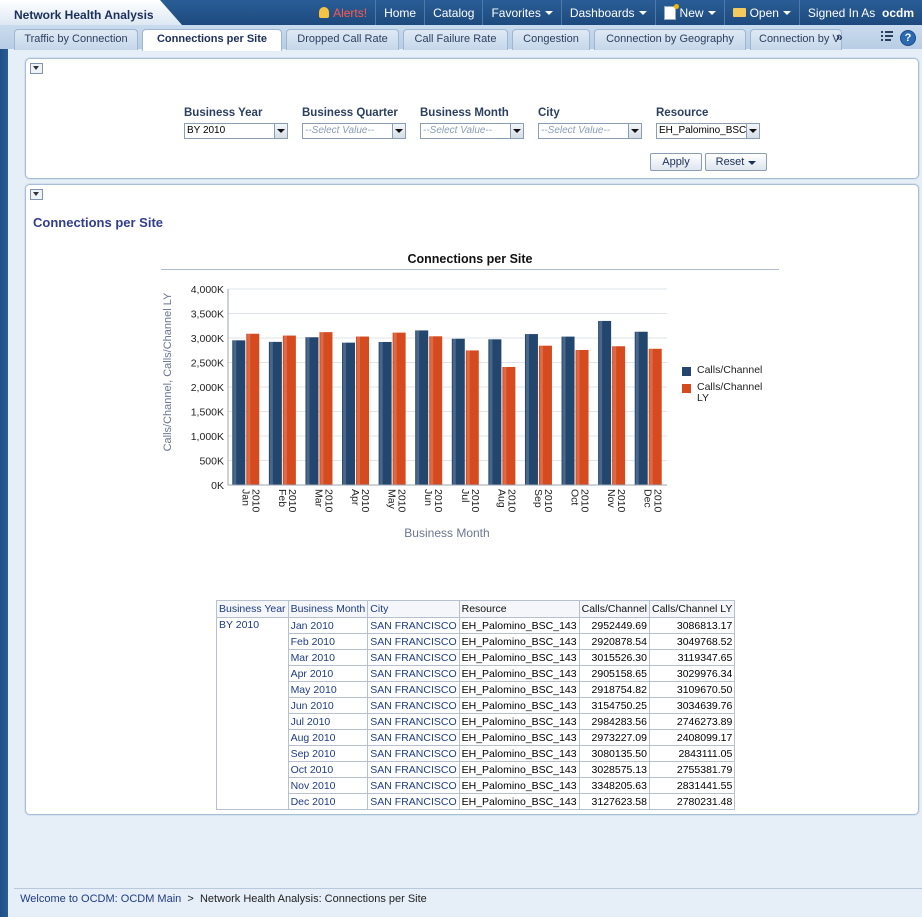 Image resolution: width=922 pixels, height=917 pixels. Describe the element at coordinates (328, 641) in the screenshot. I see `business-month-cell: Feb 2010` at that location.